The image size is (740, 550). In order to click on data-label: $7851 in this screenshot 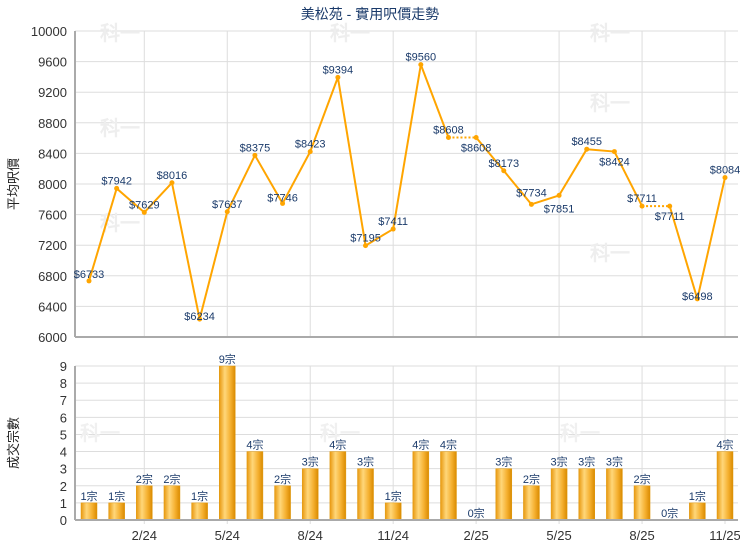, I will do `click(559, 209)`.